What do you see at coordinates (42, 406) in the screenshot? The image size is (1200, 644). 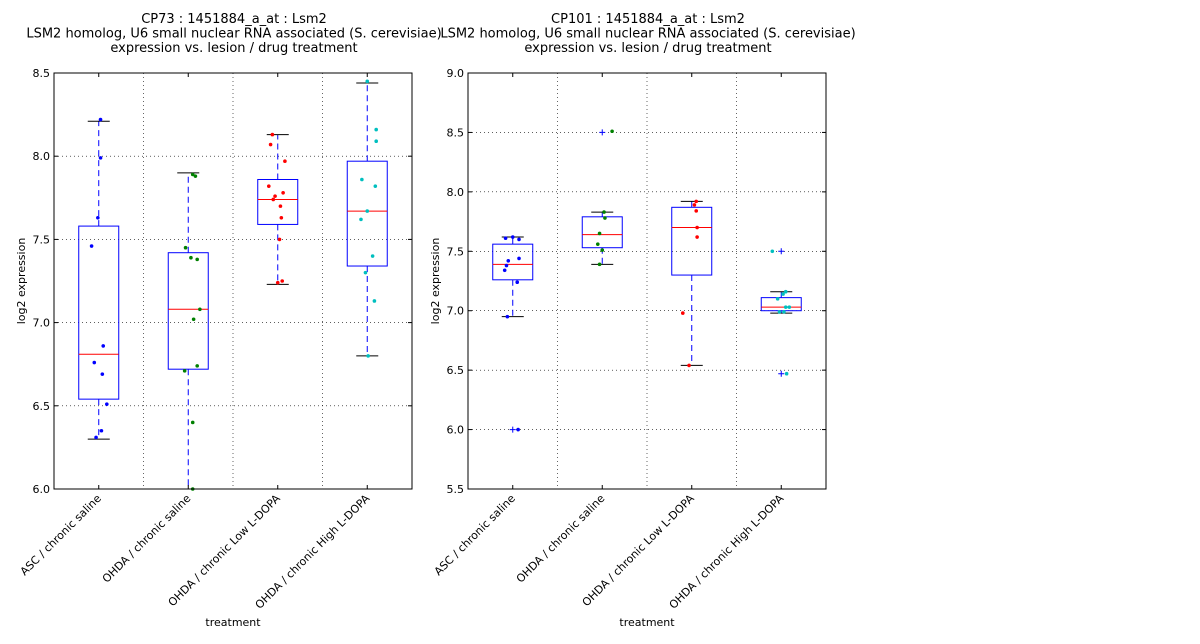 I see `y-tick-label: 6.5` at bounding box center [42, 406].